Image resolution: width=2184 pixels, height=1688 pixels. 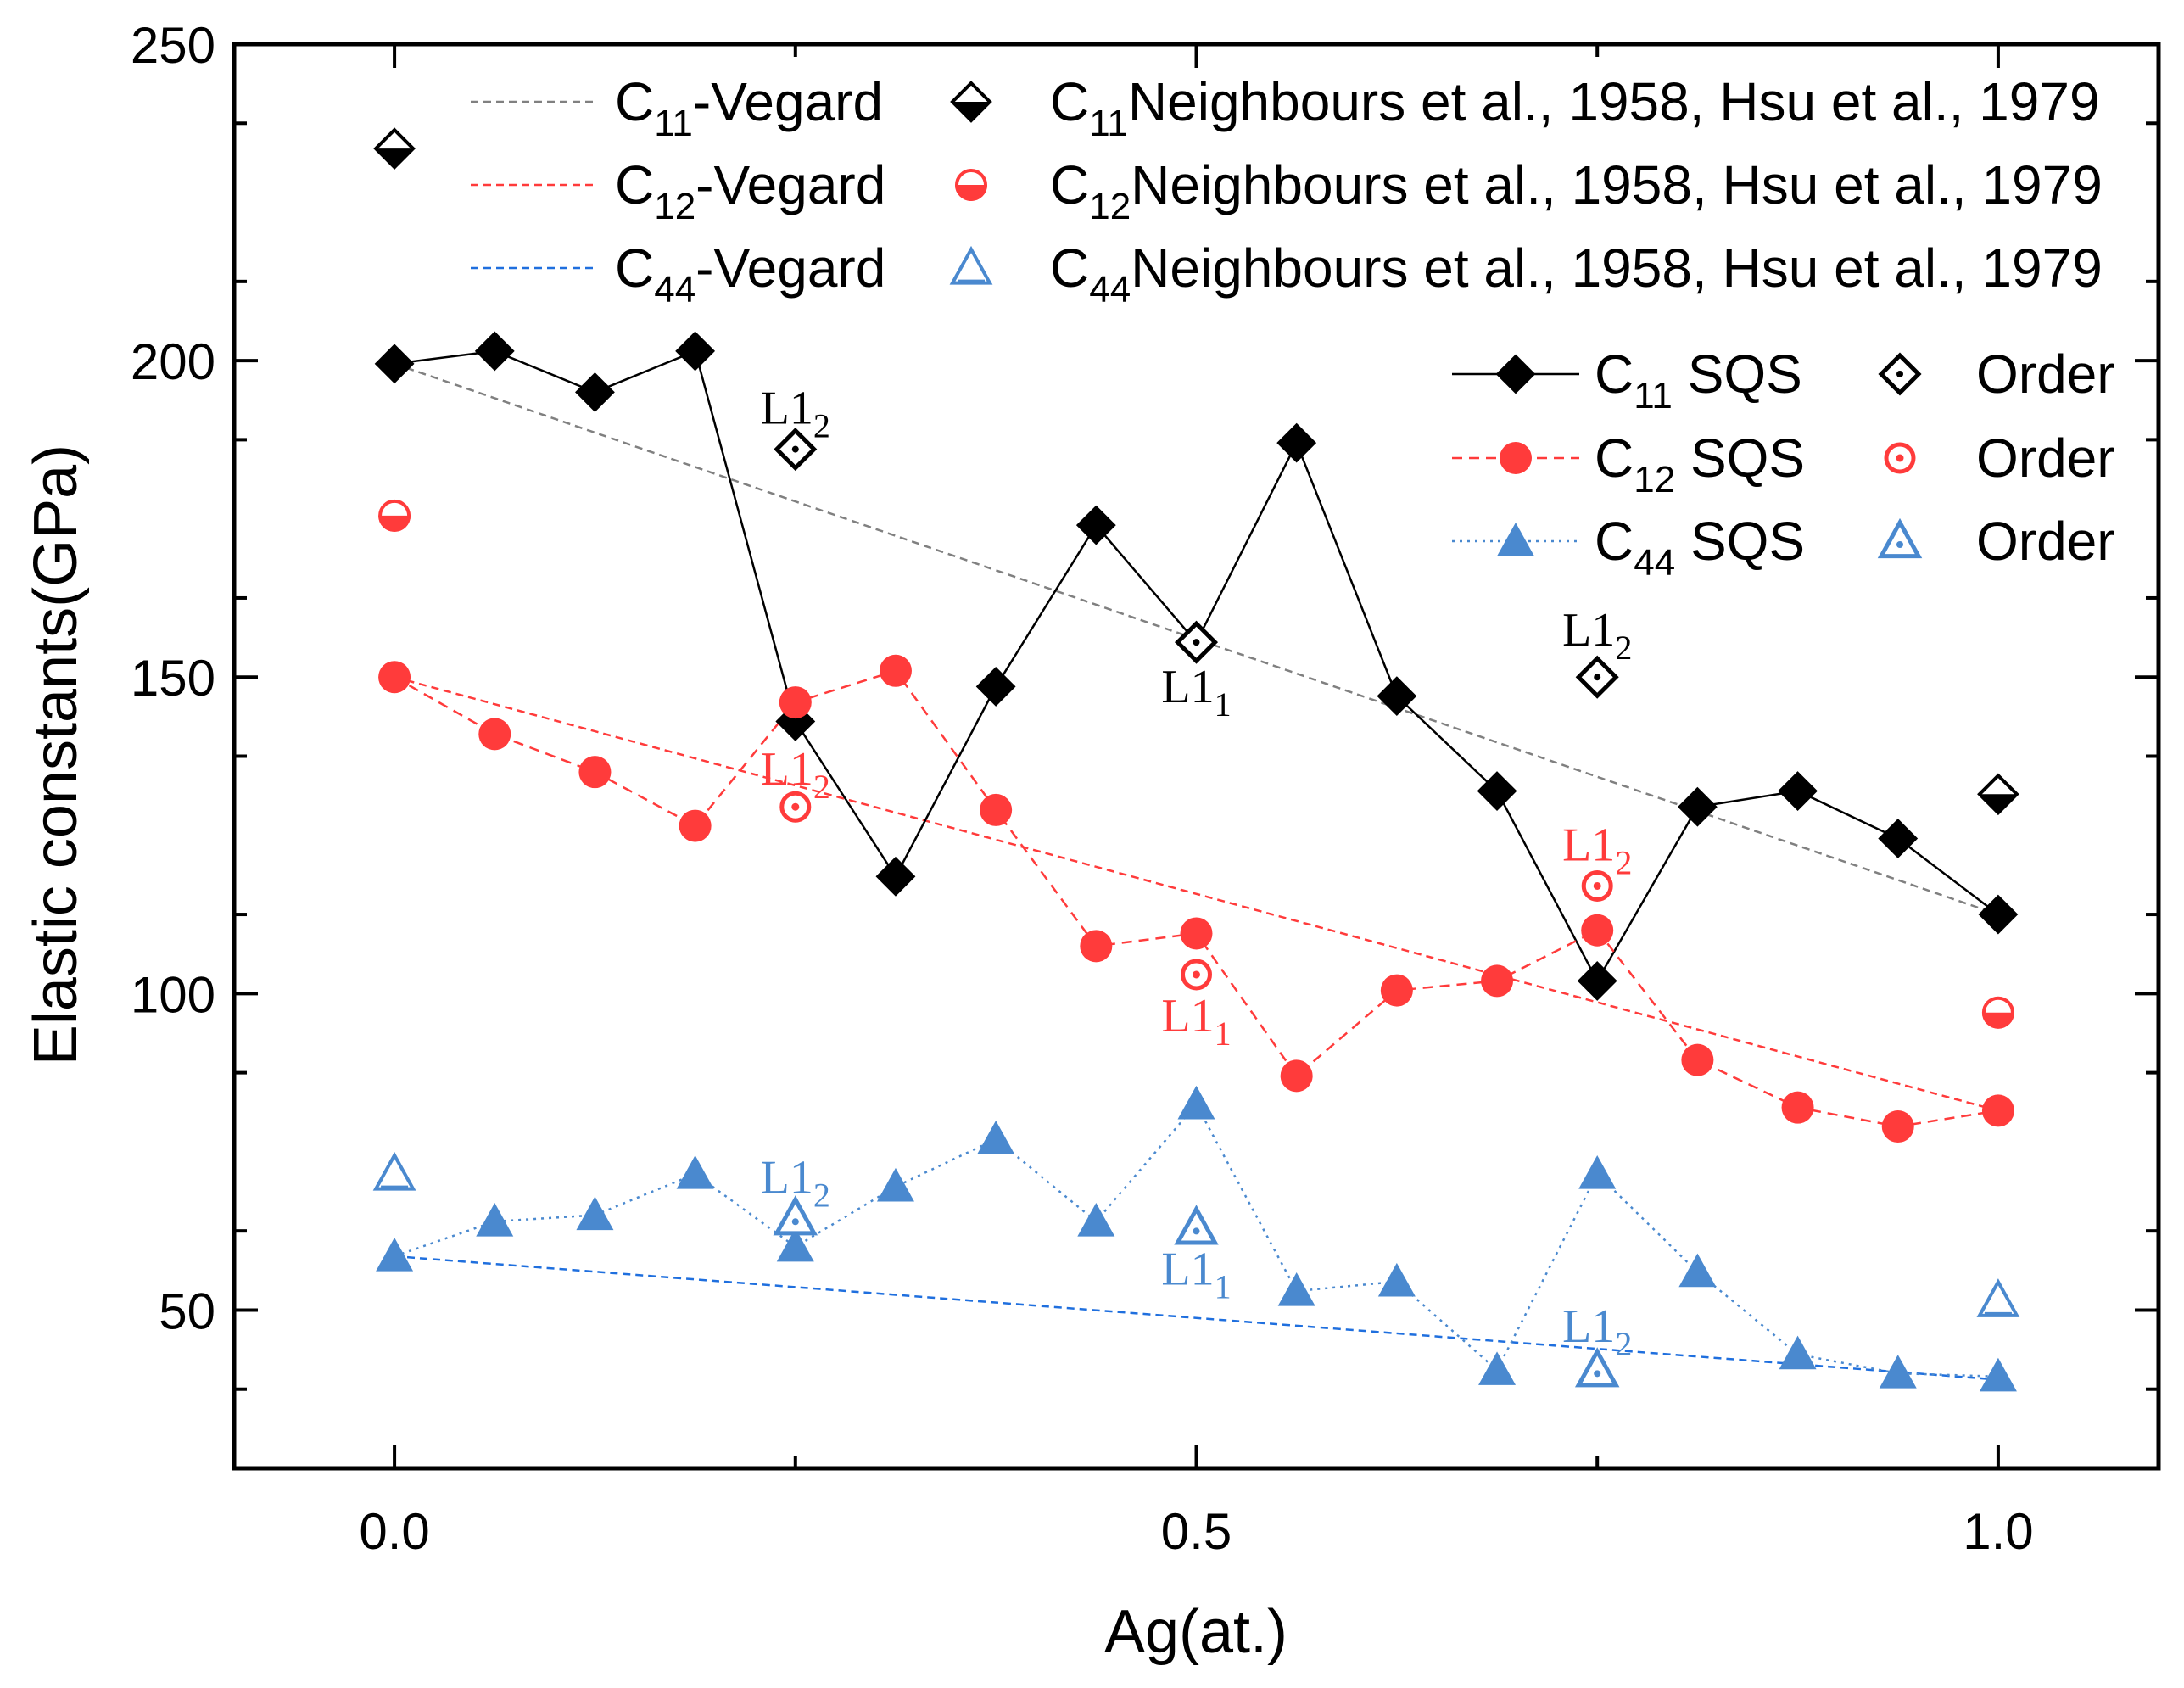 I want to click on x-axis-label: Ag(at.), so click(x=1195, y=1632).